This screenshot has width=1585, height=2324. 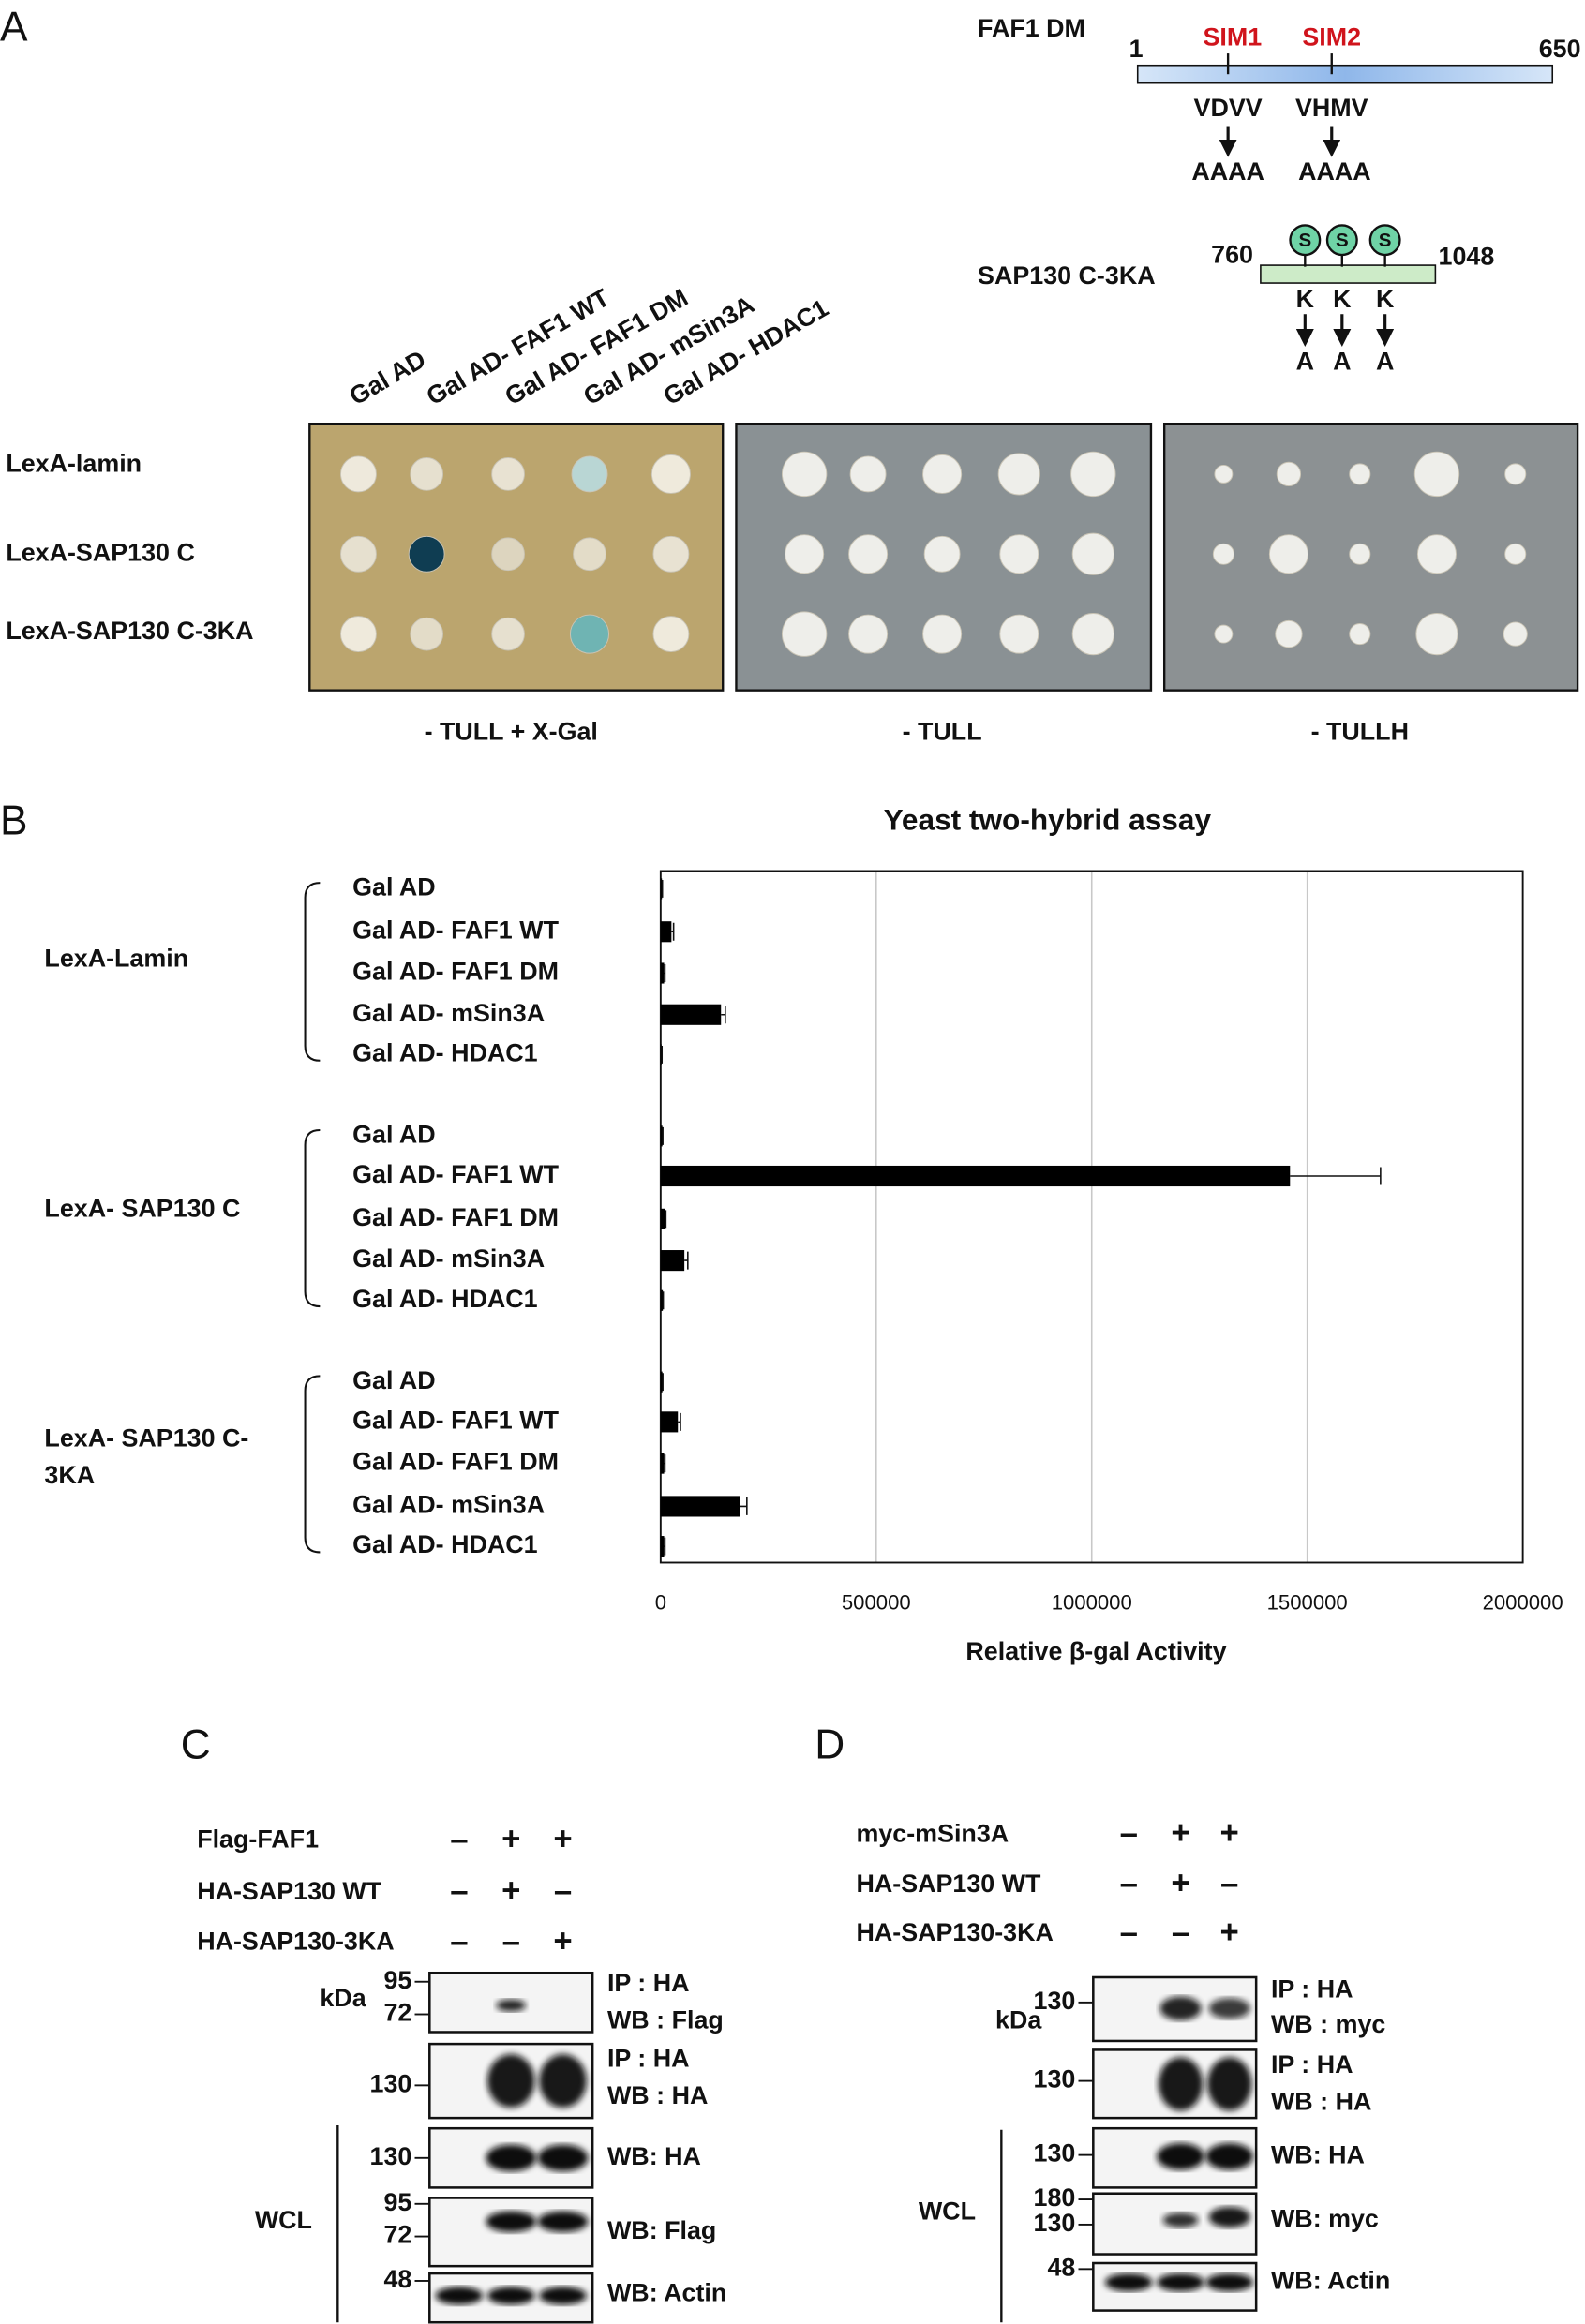 I want to click on x-tick-label: 1500000, so click(x=1307, y=1603).